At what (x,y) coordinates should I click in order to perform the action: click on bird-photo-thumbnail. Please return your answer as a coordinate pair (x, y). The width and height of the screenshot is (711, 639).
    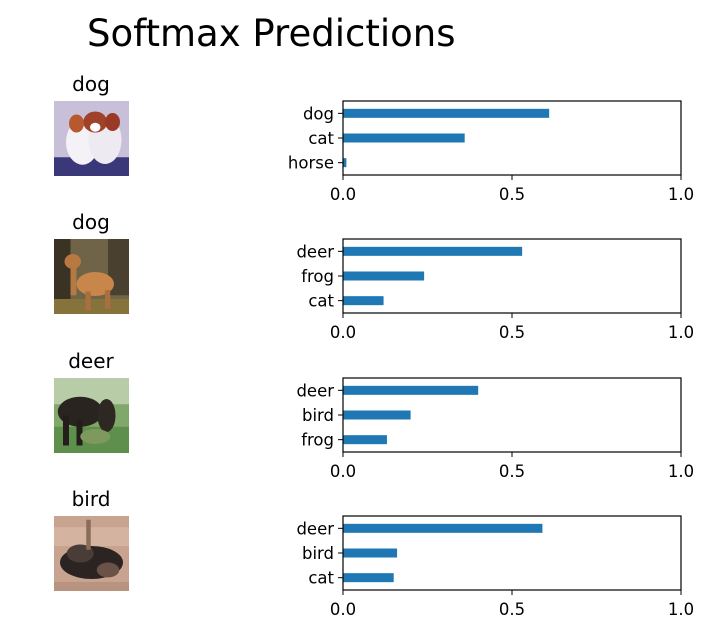
    Looking at the image, I should click on (91, 553).